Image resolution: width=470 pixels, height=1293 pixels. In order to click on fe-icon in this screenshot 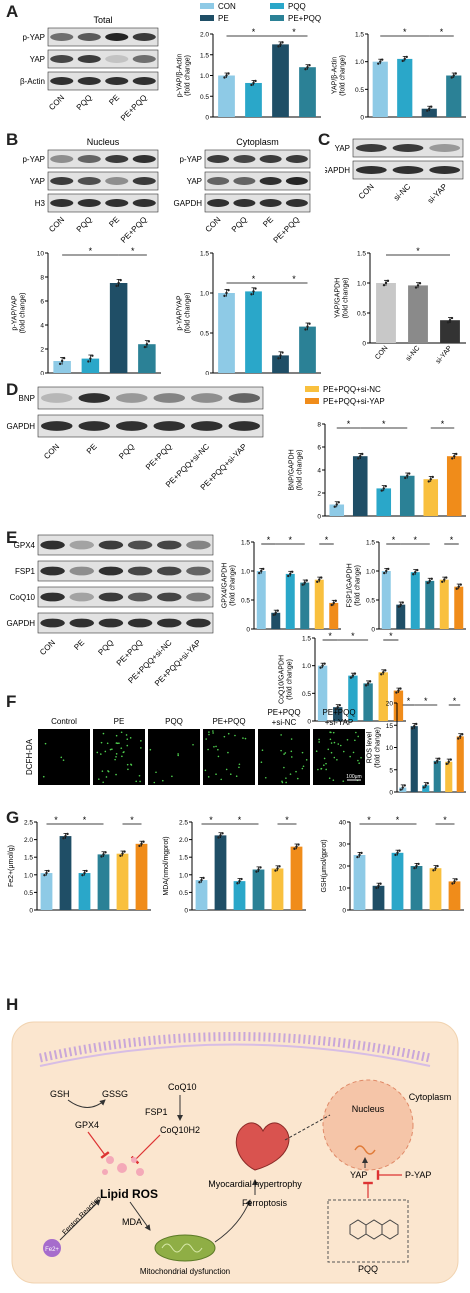, I will do `click(52, 1248)`.